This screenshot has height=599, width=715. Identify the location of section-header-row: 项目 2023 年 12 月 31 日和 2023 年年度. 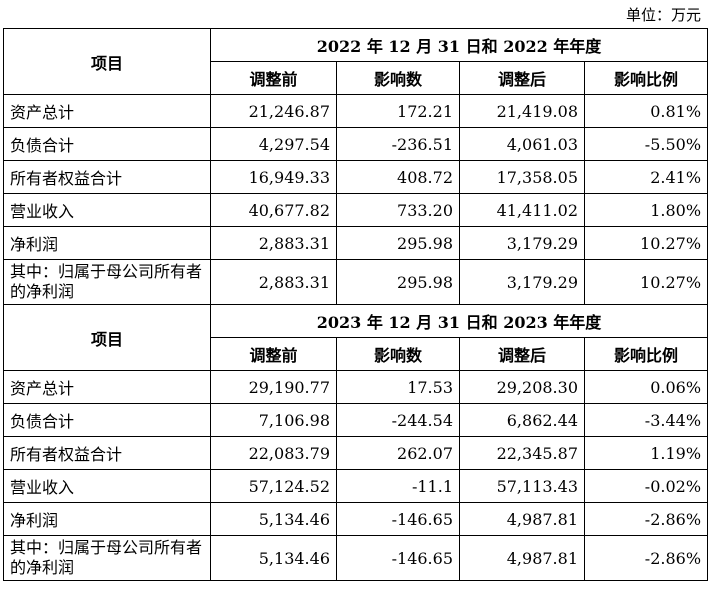
(356, 337).